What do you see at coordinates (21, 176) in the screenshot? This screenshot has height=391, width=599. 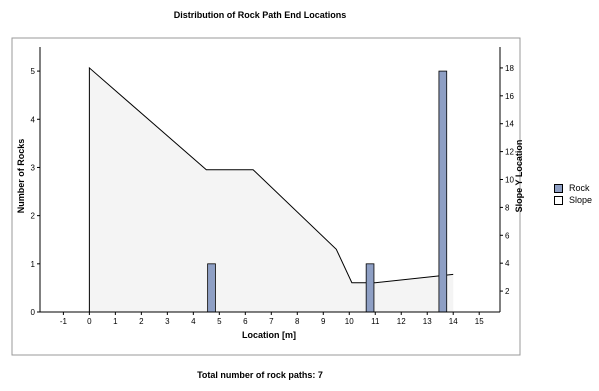 I see `y-axis-title: Number of Rocks` at bounding box center [21, 176].